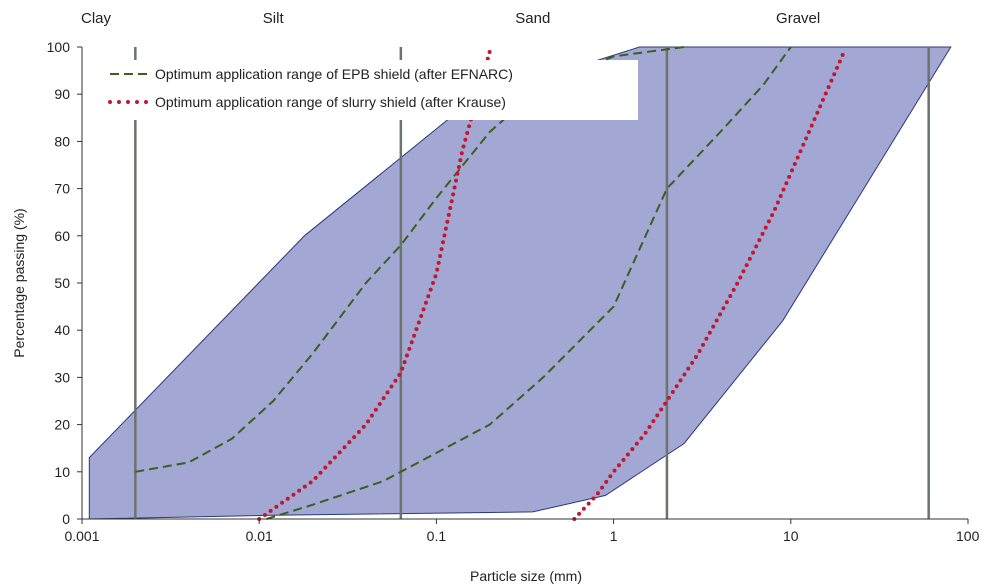 The height and width of the screenshot is (587, 990). Describe the element at coordinates (62, 425) in the screenshot. I see `y-tick-label: 20` at that location.